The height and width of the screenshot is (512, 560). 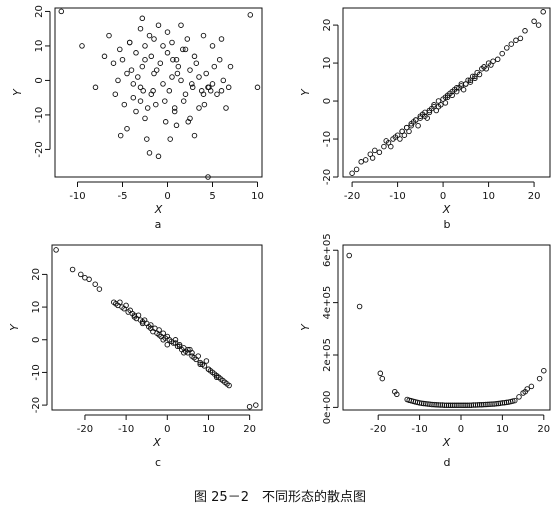 What do you see at coordinates (158, 462) in the screenshot?
I see `panel-label: c` at bounding box center [158, 462].